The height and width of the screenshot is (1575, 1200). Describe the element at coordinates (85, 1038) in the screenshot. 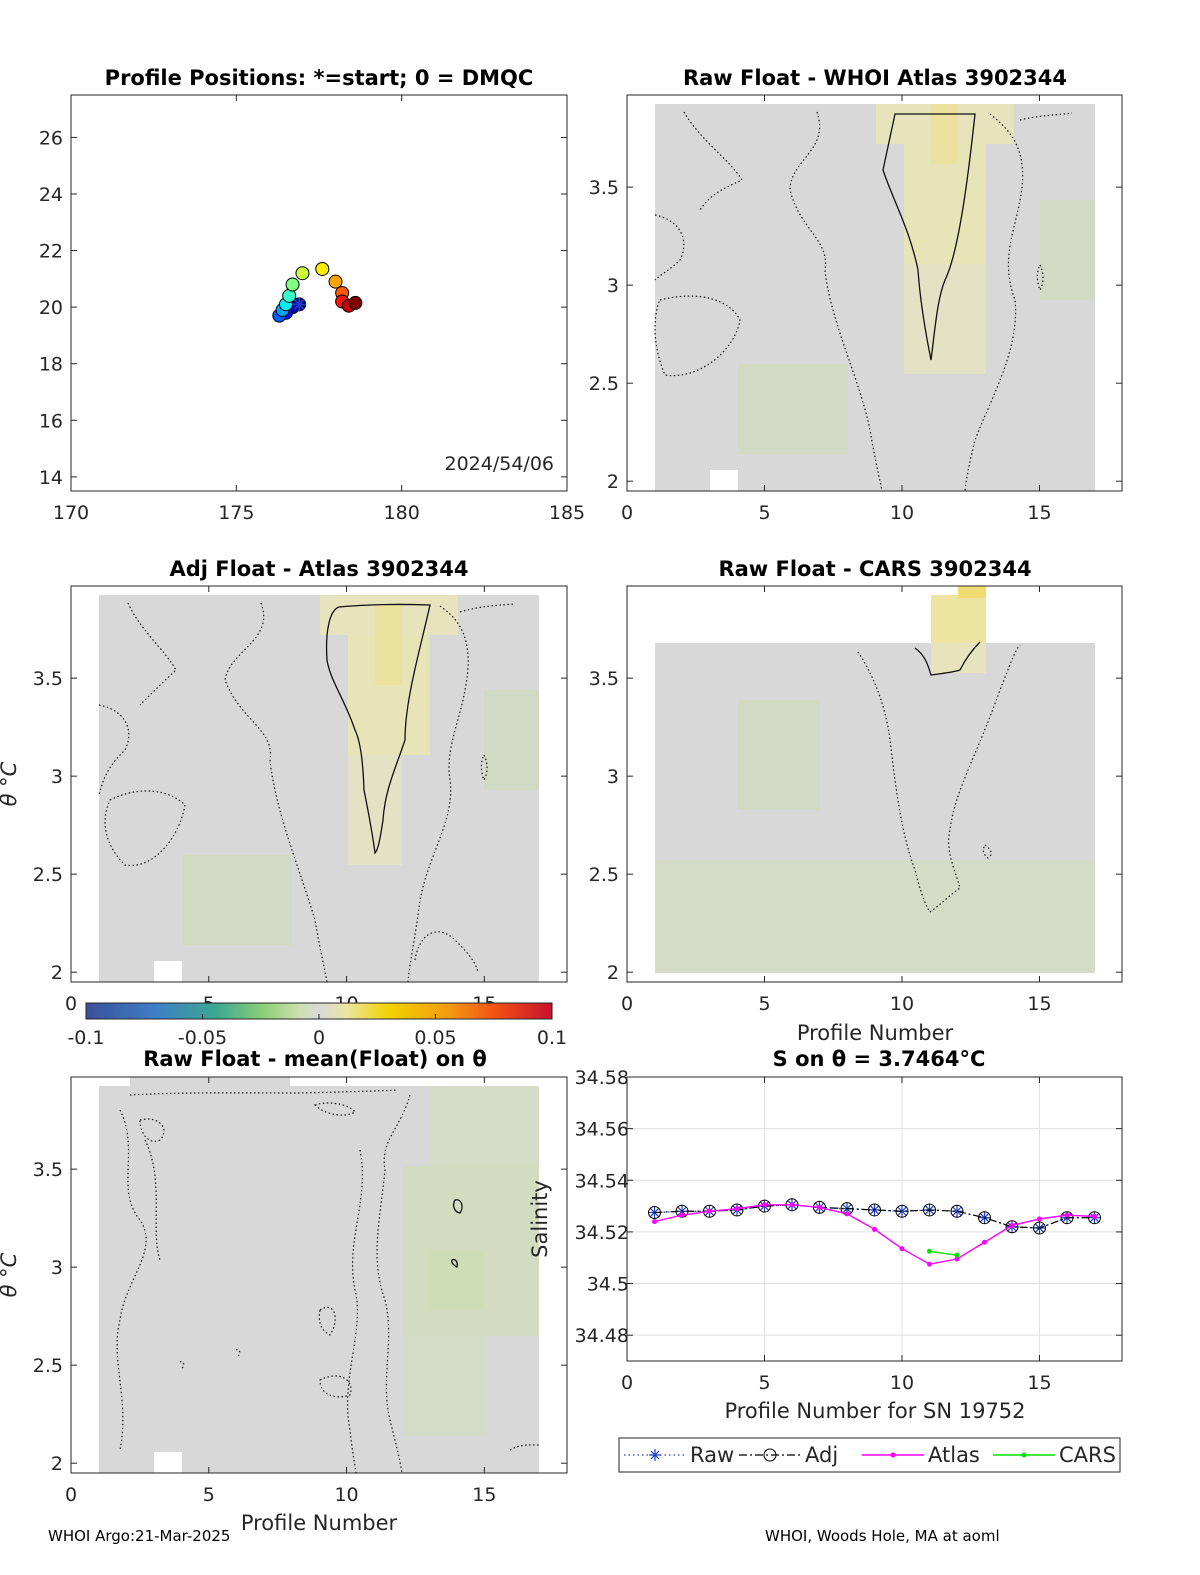

I see `colorbar-tick-label: -0.1` at that location.